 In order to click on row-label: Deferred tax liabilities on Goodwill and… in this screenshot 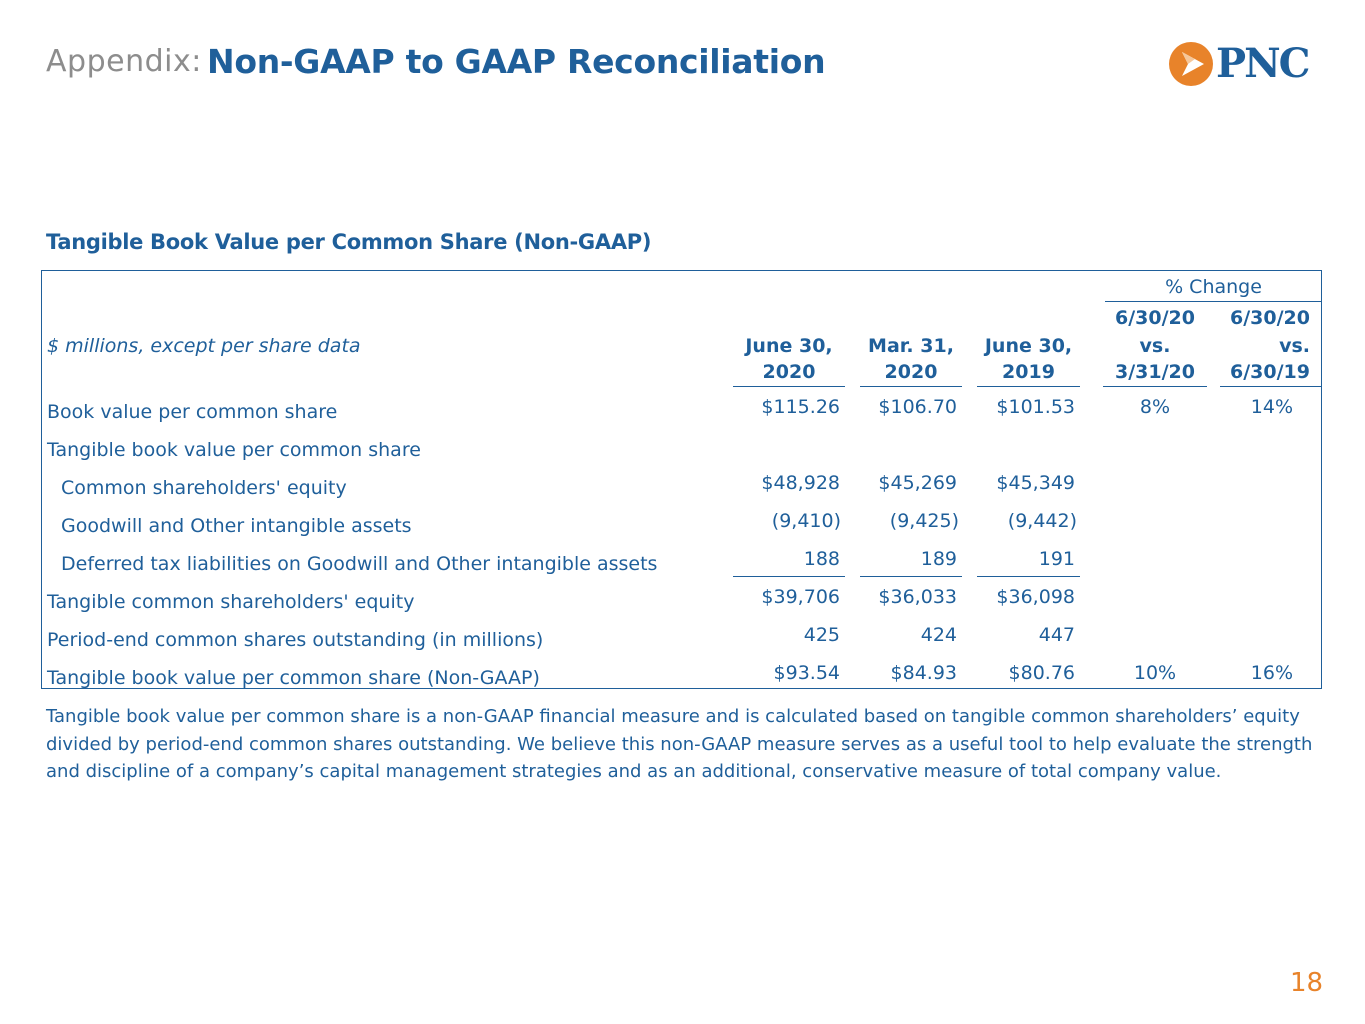, I will do `click(359, 564)`.